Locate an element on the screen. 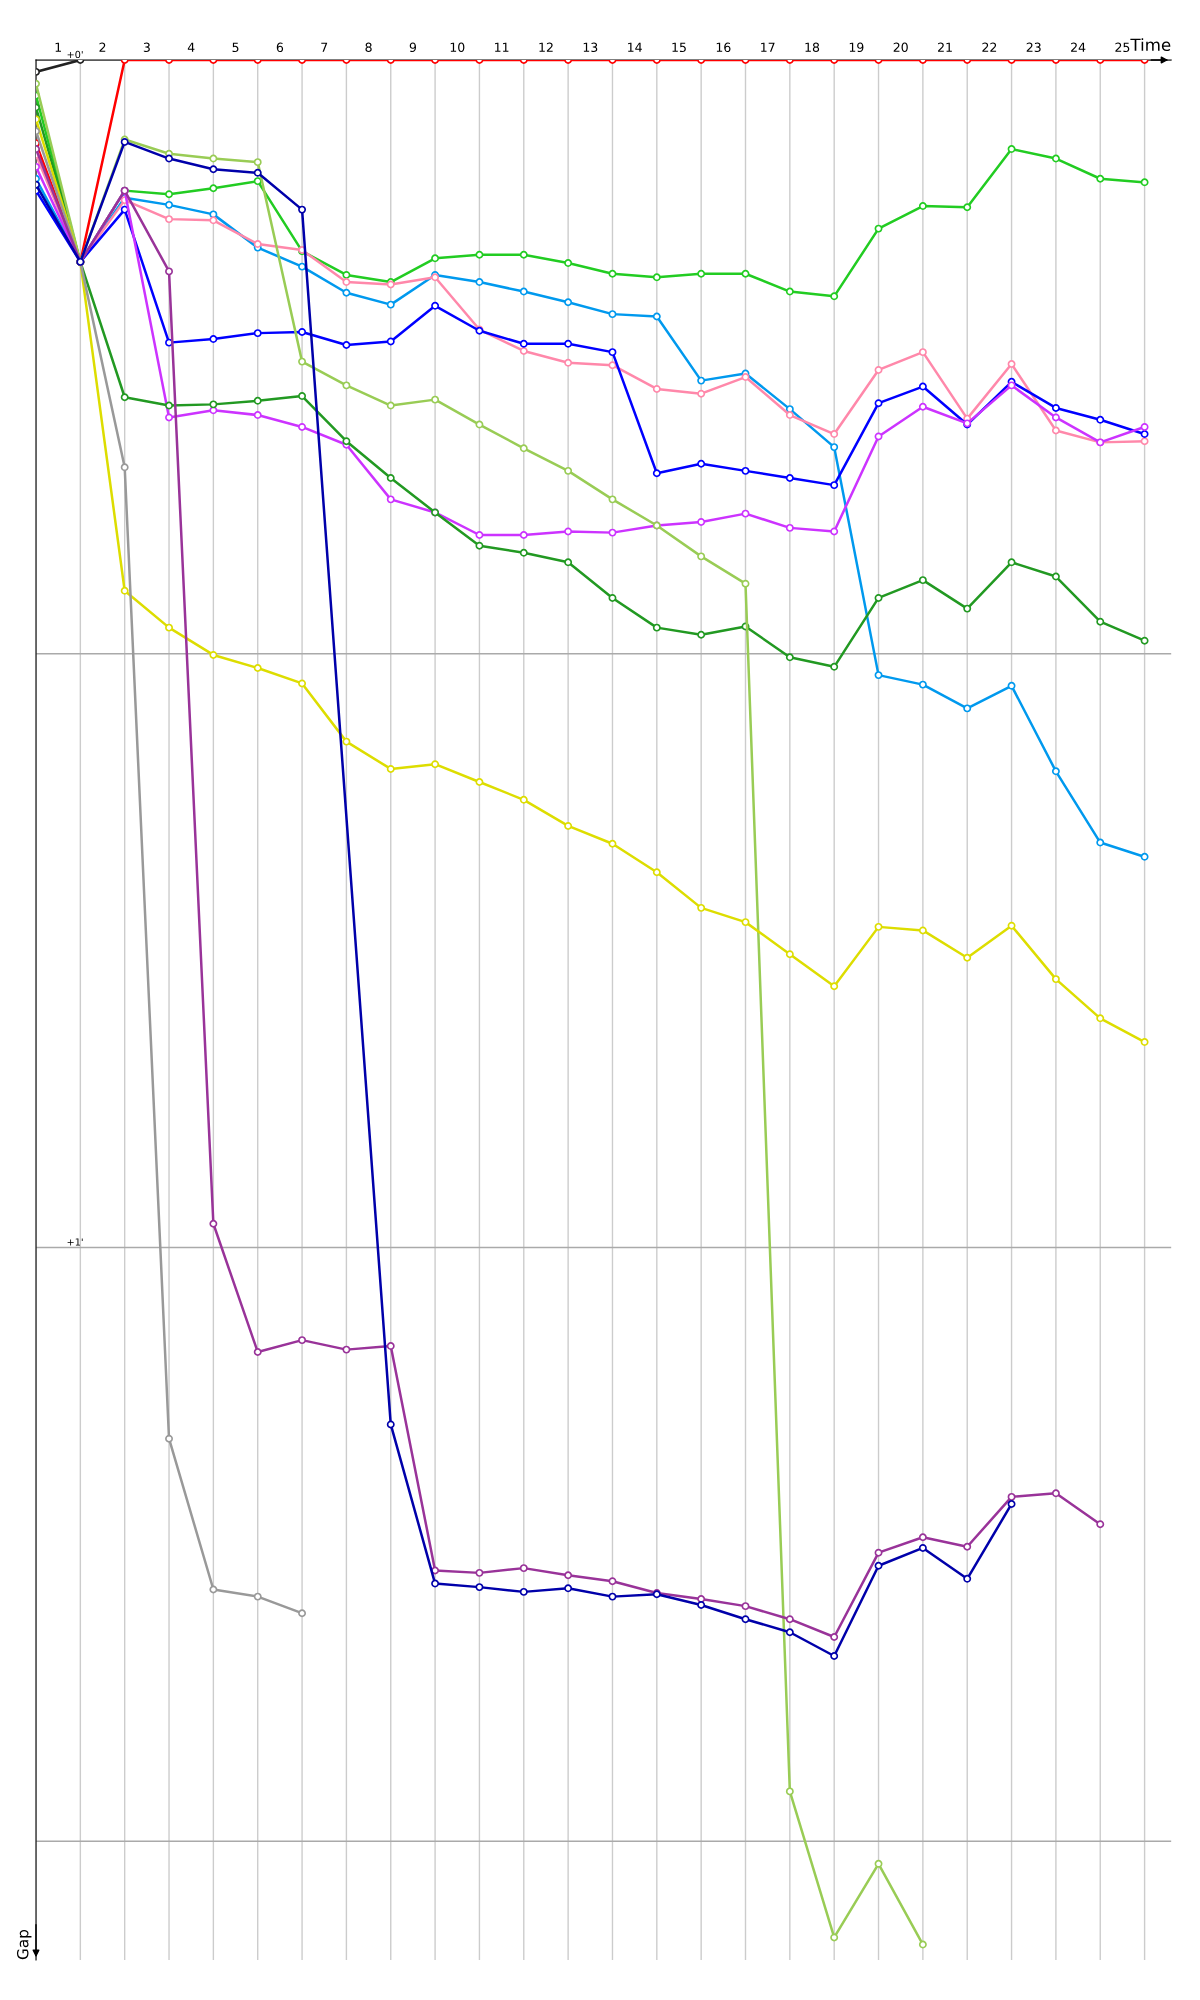 Image resolution: width=1200 pixels, height=2000 pixels. x-tick-label: 8 is located at coordinates (368, 47).